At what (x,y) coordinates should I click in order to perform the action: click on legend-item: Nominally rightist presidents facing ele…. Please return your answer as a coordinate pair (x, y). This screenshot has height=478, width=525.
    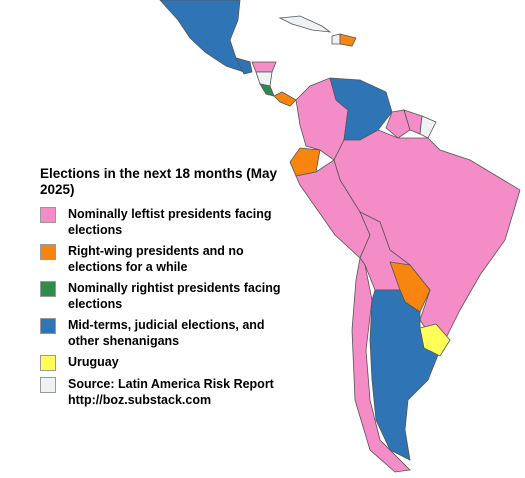
    Looking at the image, I should click on (170, 296).